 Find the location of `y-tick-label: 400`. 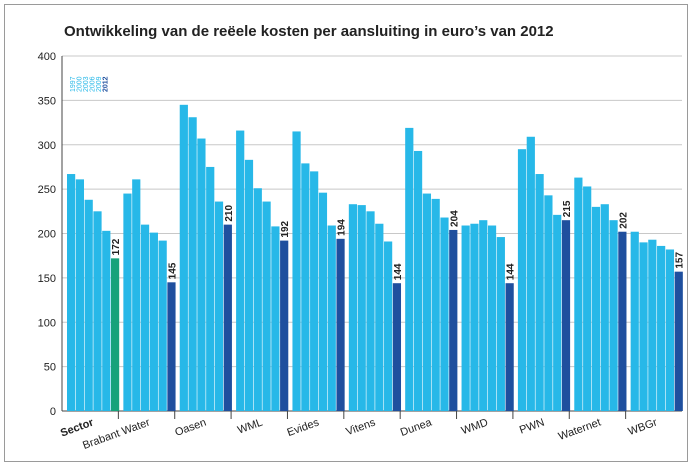

y-tick-label: 400 is located at coordinates (47, 57).